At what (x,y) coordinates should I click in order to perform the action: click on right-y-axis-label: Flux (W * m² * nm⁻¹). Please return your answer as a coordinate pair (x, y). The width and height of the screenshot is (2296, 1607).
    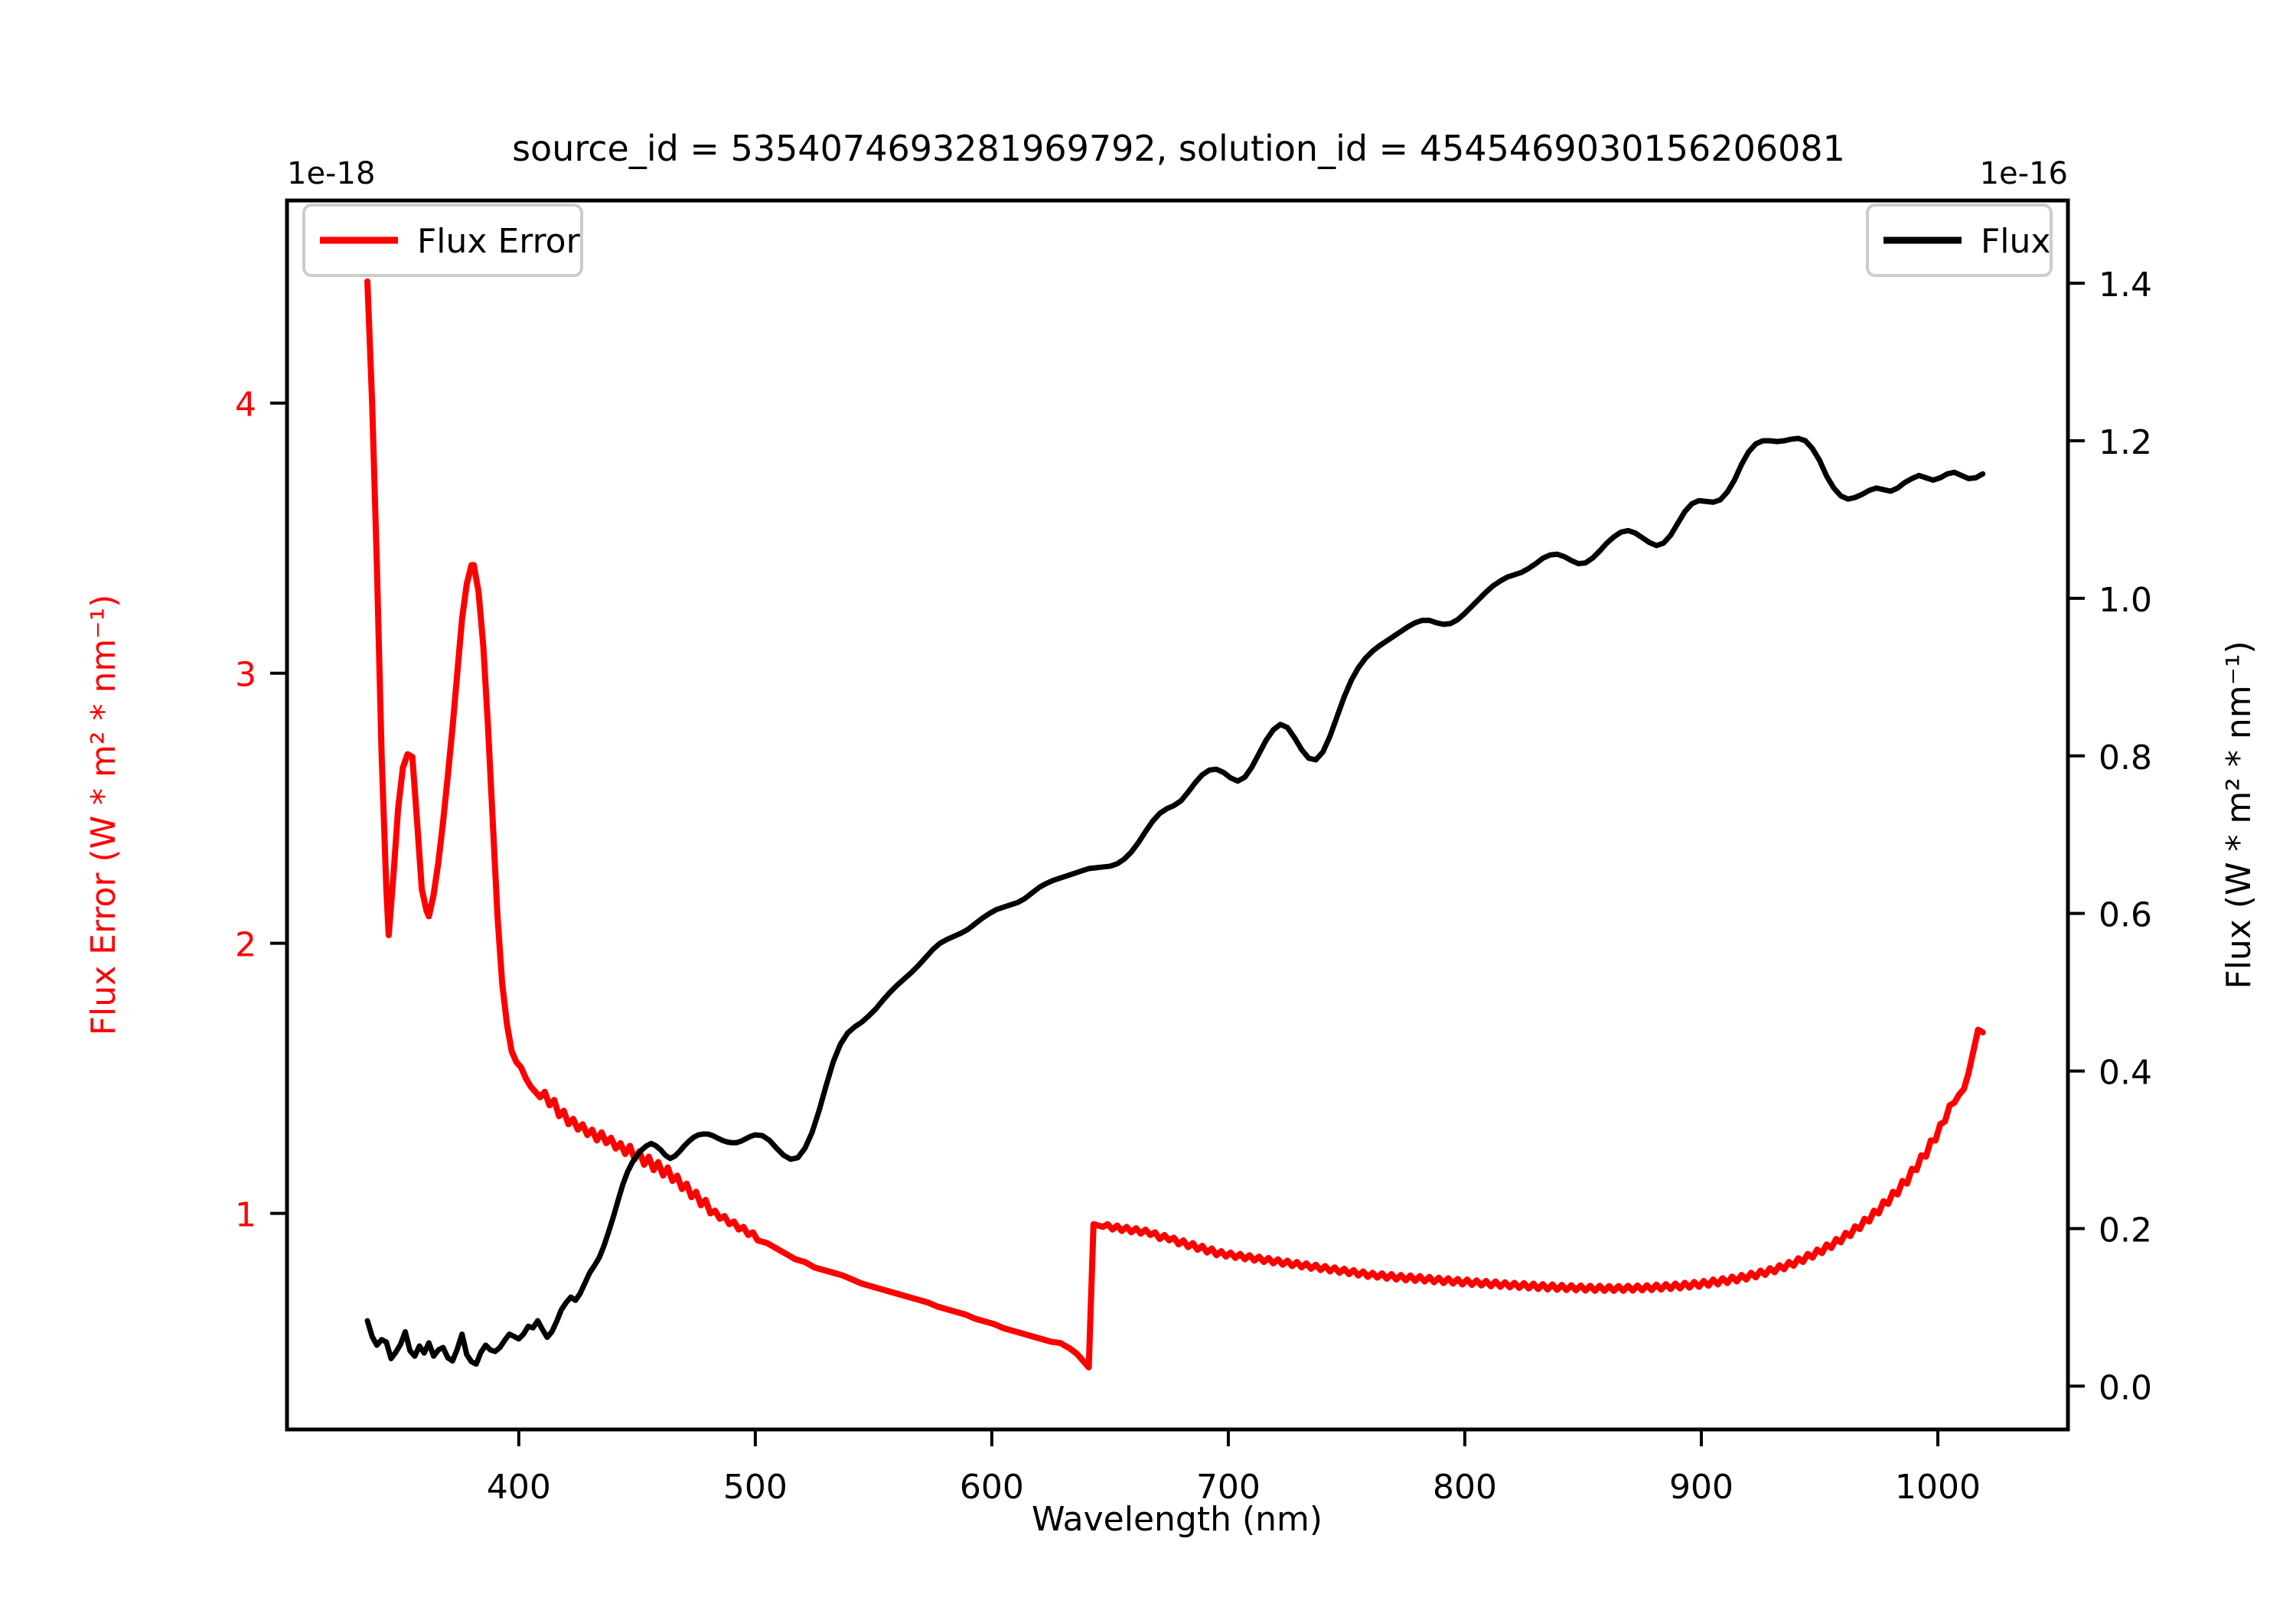
    Looking at the image, I should click on (2238, 815).